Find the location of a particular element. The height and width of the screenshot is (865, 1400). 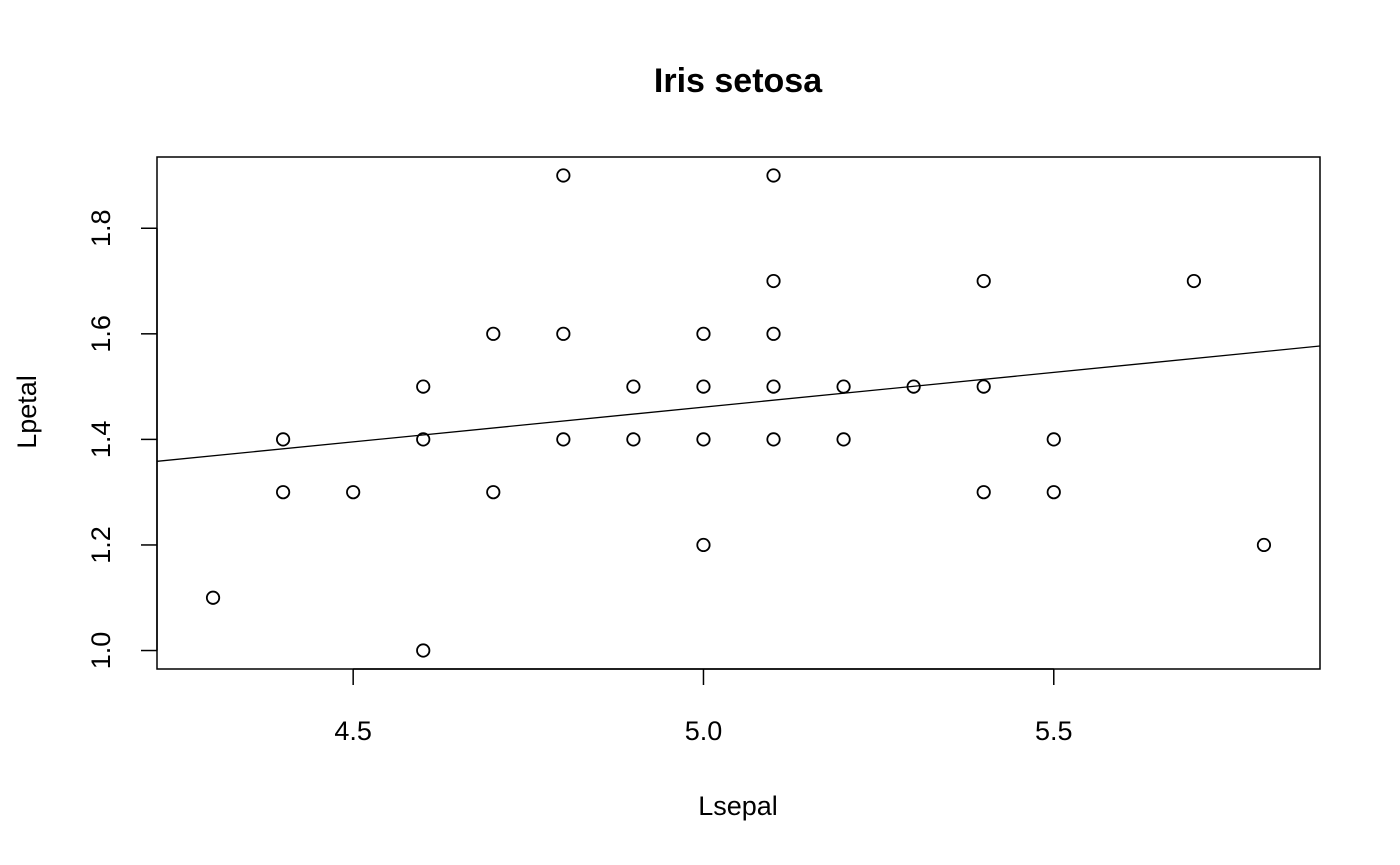

y-tick-label: 1.6 is located at coordinates (101, 334).